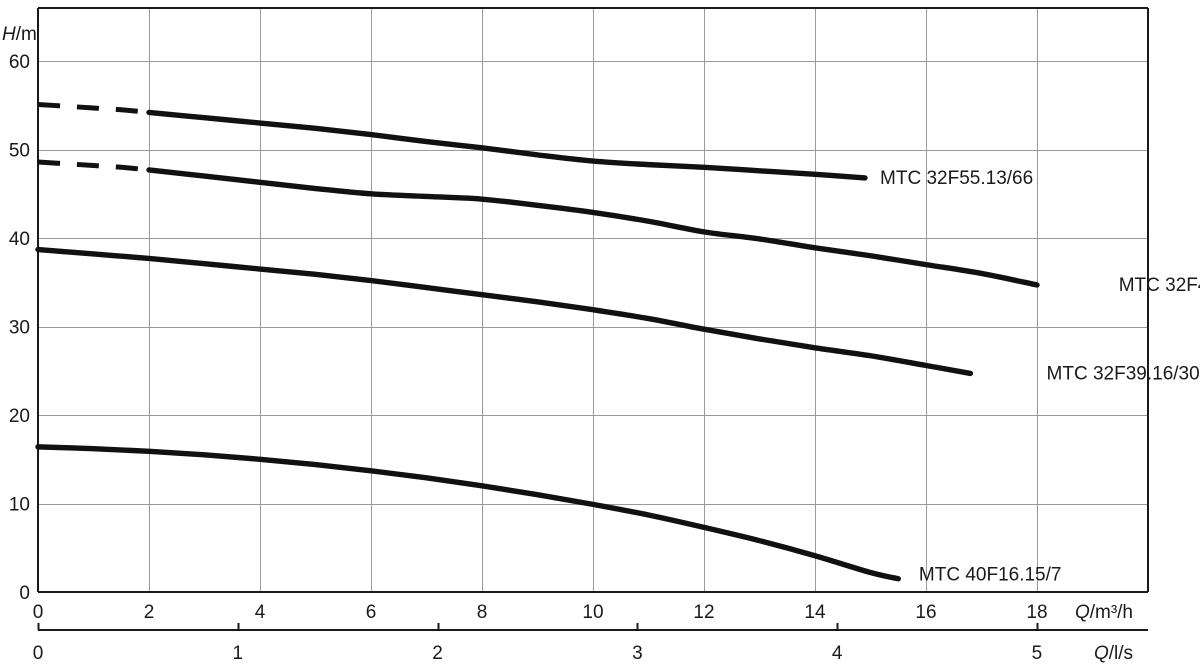 The image size is (1200, 667). I want to click on y-axis-title: H/m, so click(19, 34).